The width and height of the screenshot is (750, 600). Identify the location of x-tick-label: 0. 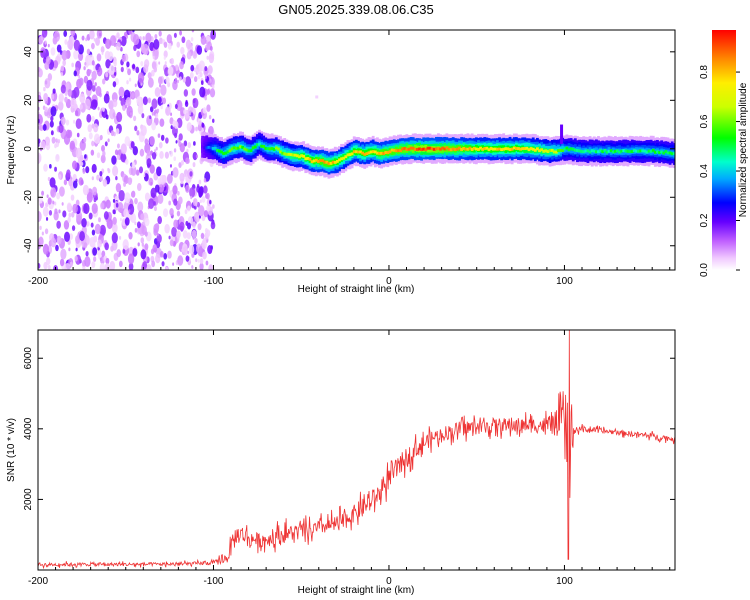
(389, 281).